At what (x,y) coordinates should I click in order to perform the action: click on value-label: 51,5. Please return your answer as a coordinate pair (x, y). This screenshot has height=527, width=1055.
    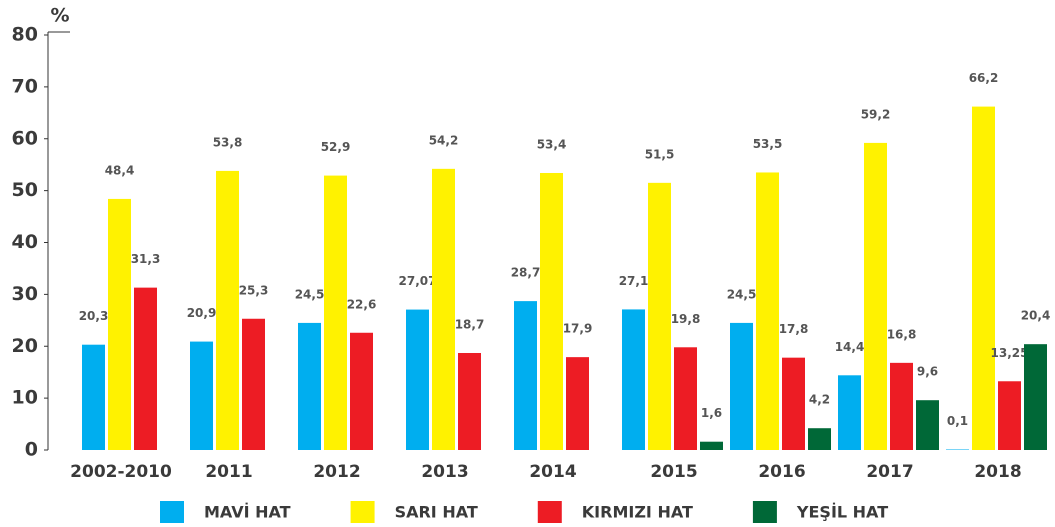
    Looking at the image, I should click on (660, 154).